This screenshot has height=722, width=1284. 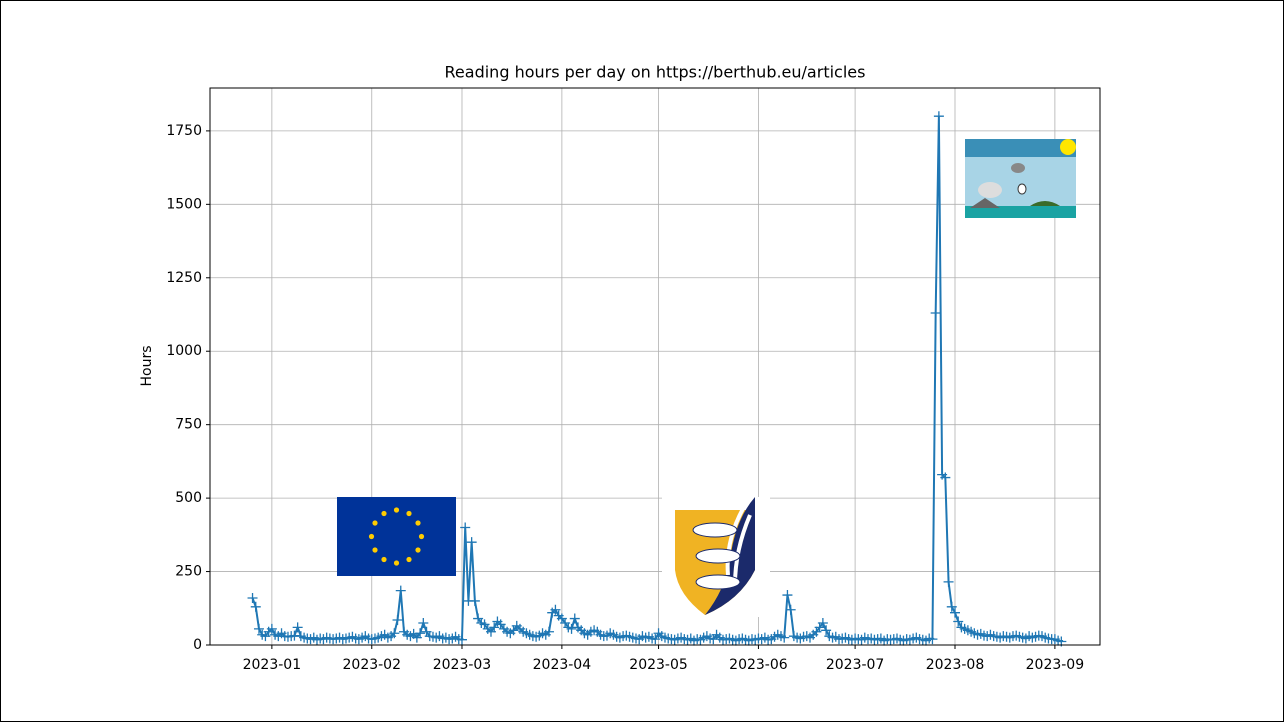 What do you see at coordinates (147, 365) in the screenshot?
I see `y-axis-label: Hours` at bounding box center [147, 365].